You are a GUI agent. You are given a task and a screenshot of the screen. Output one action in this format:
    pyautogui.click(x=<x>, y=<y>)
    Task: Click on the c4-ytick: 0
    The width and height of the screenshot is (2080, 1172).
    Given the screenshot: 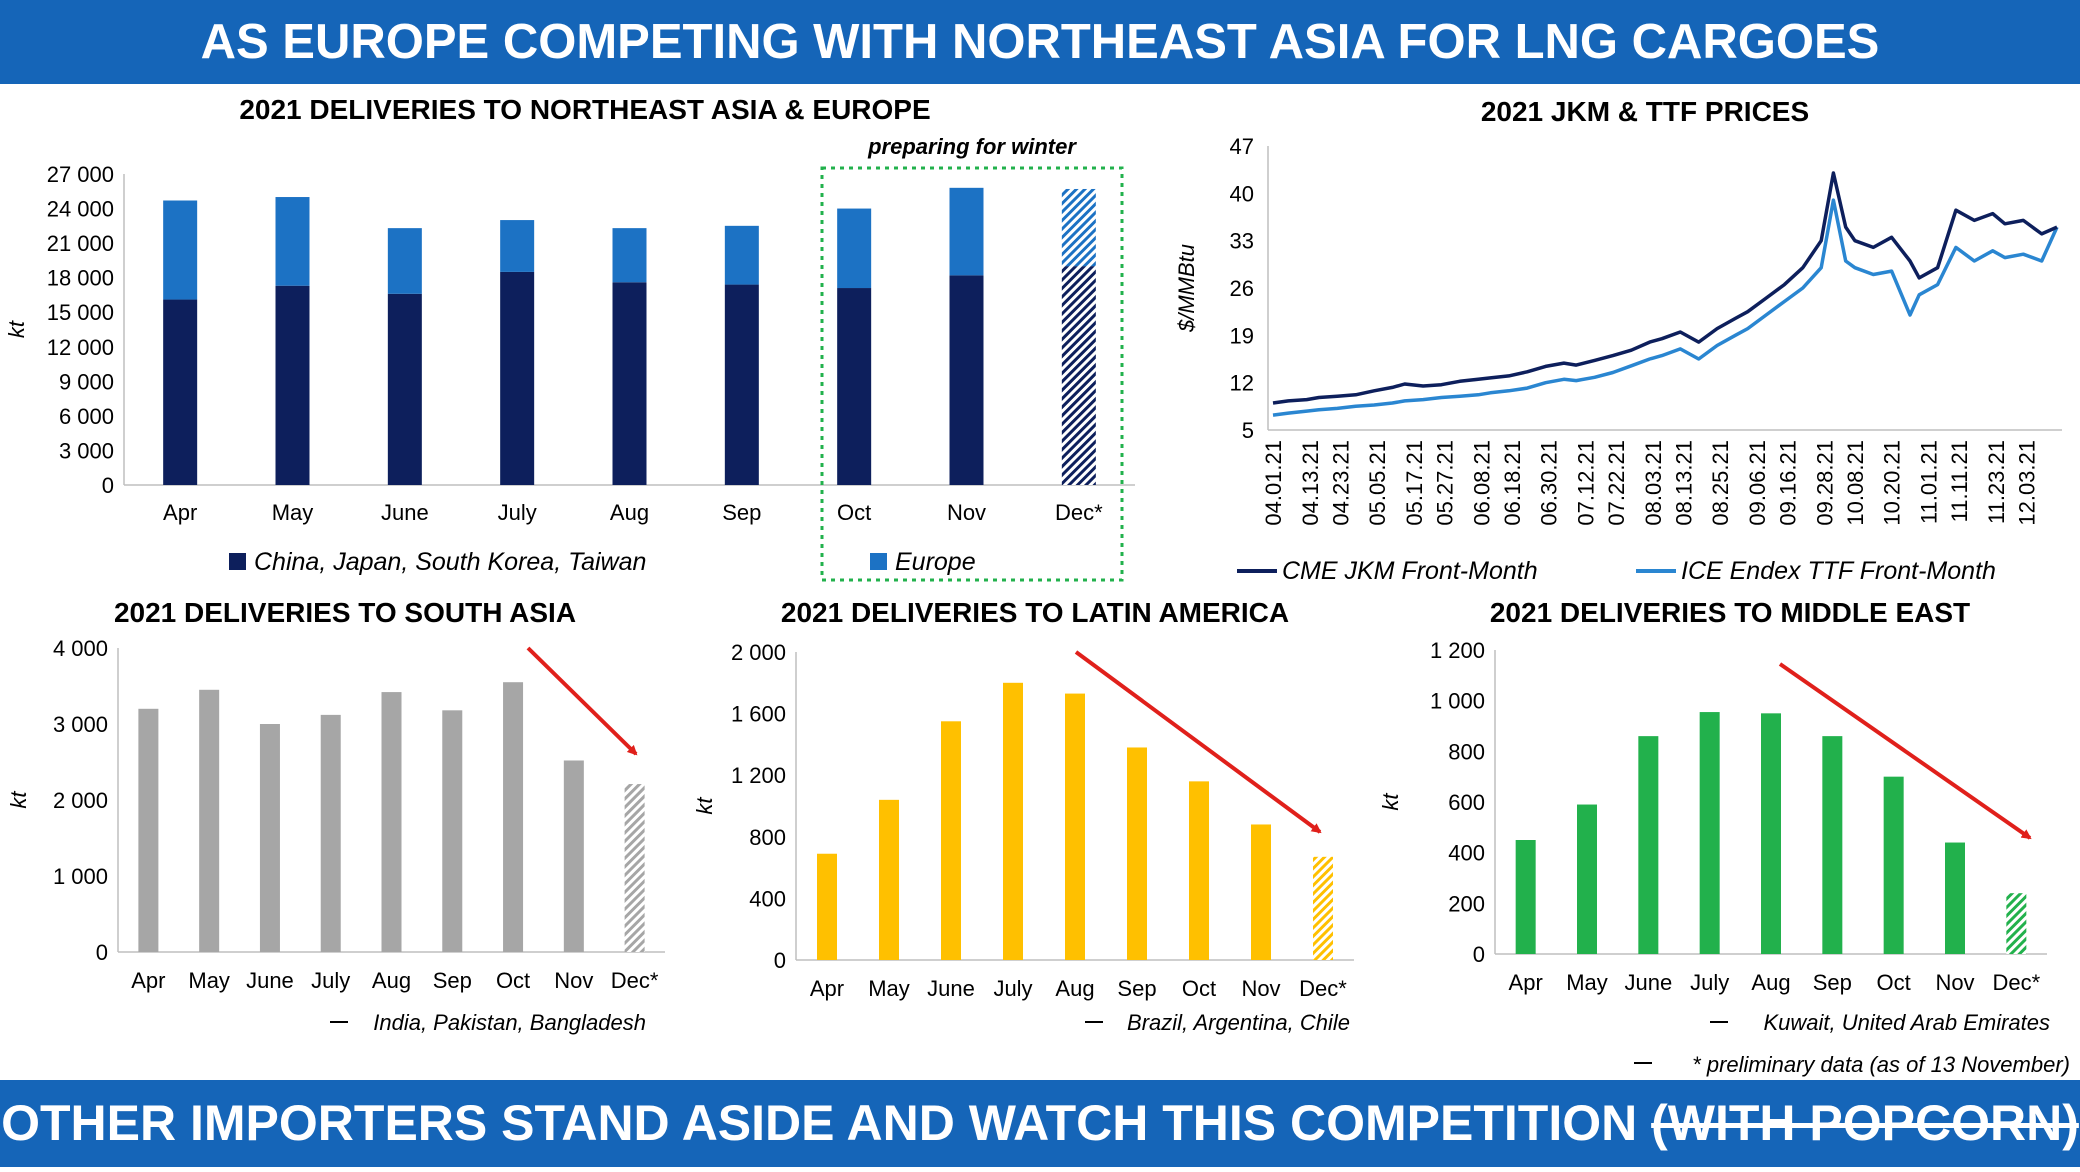 What is the action you would take?
    pyautogui.click(x=1479, y=954)
    